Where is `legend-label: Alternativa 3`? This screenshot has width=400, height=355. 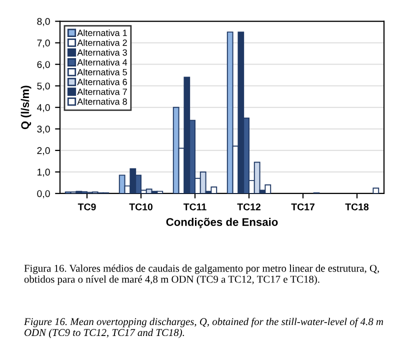 legend-label: Alternativa 3 is located at coordinates (102, 52).